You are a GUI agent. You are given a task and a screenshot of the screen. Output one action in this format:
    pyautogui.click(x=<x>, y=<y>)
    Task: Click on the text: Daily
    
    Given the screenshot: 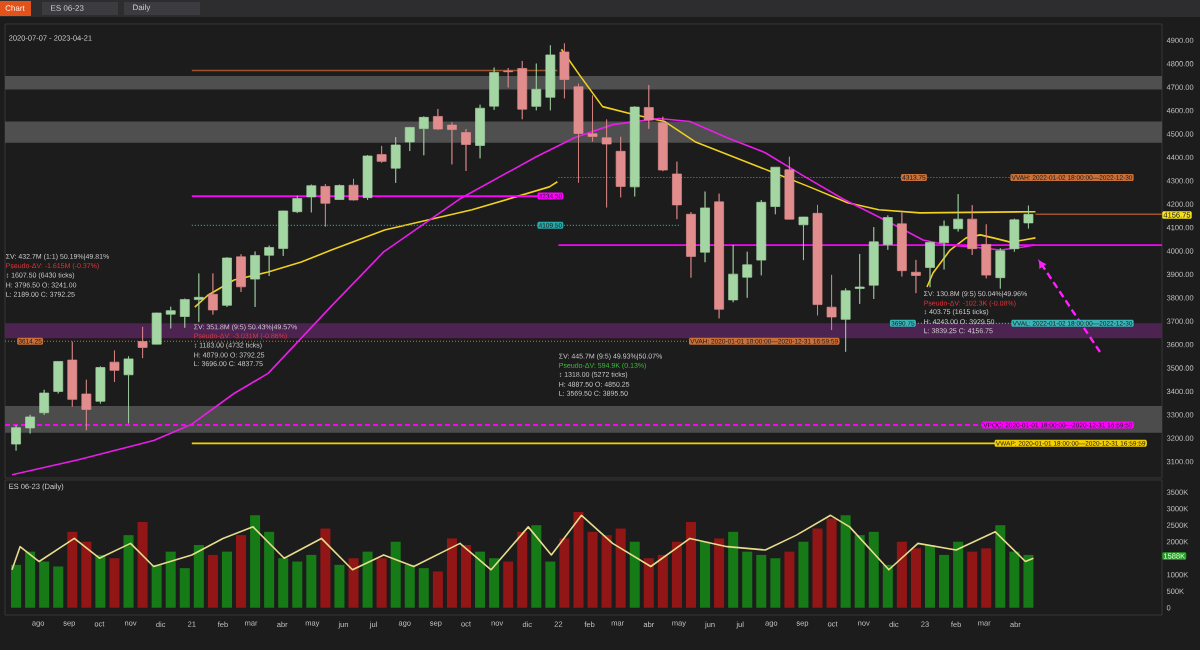 What is the action you would take?
    pyautogui.click(x=142, y=8)
    